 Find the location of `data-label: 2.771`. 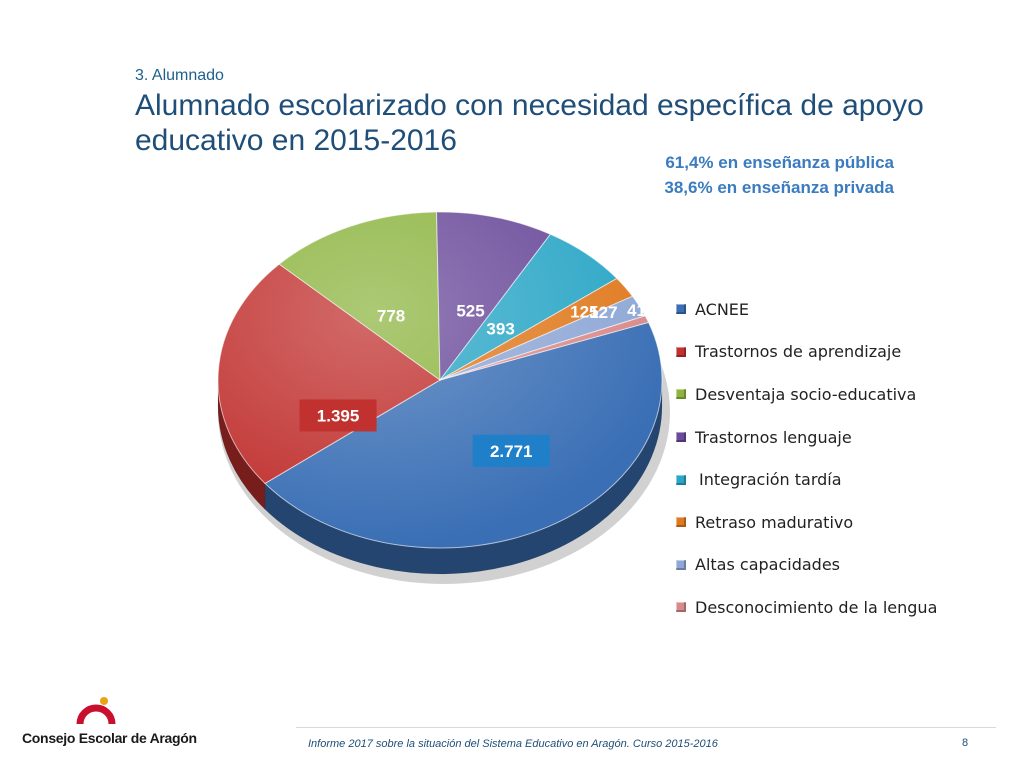

data-label: 2.771 is located at coordinates (511, 451).